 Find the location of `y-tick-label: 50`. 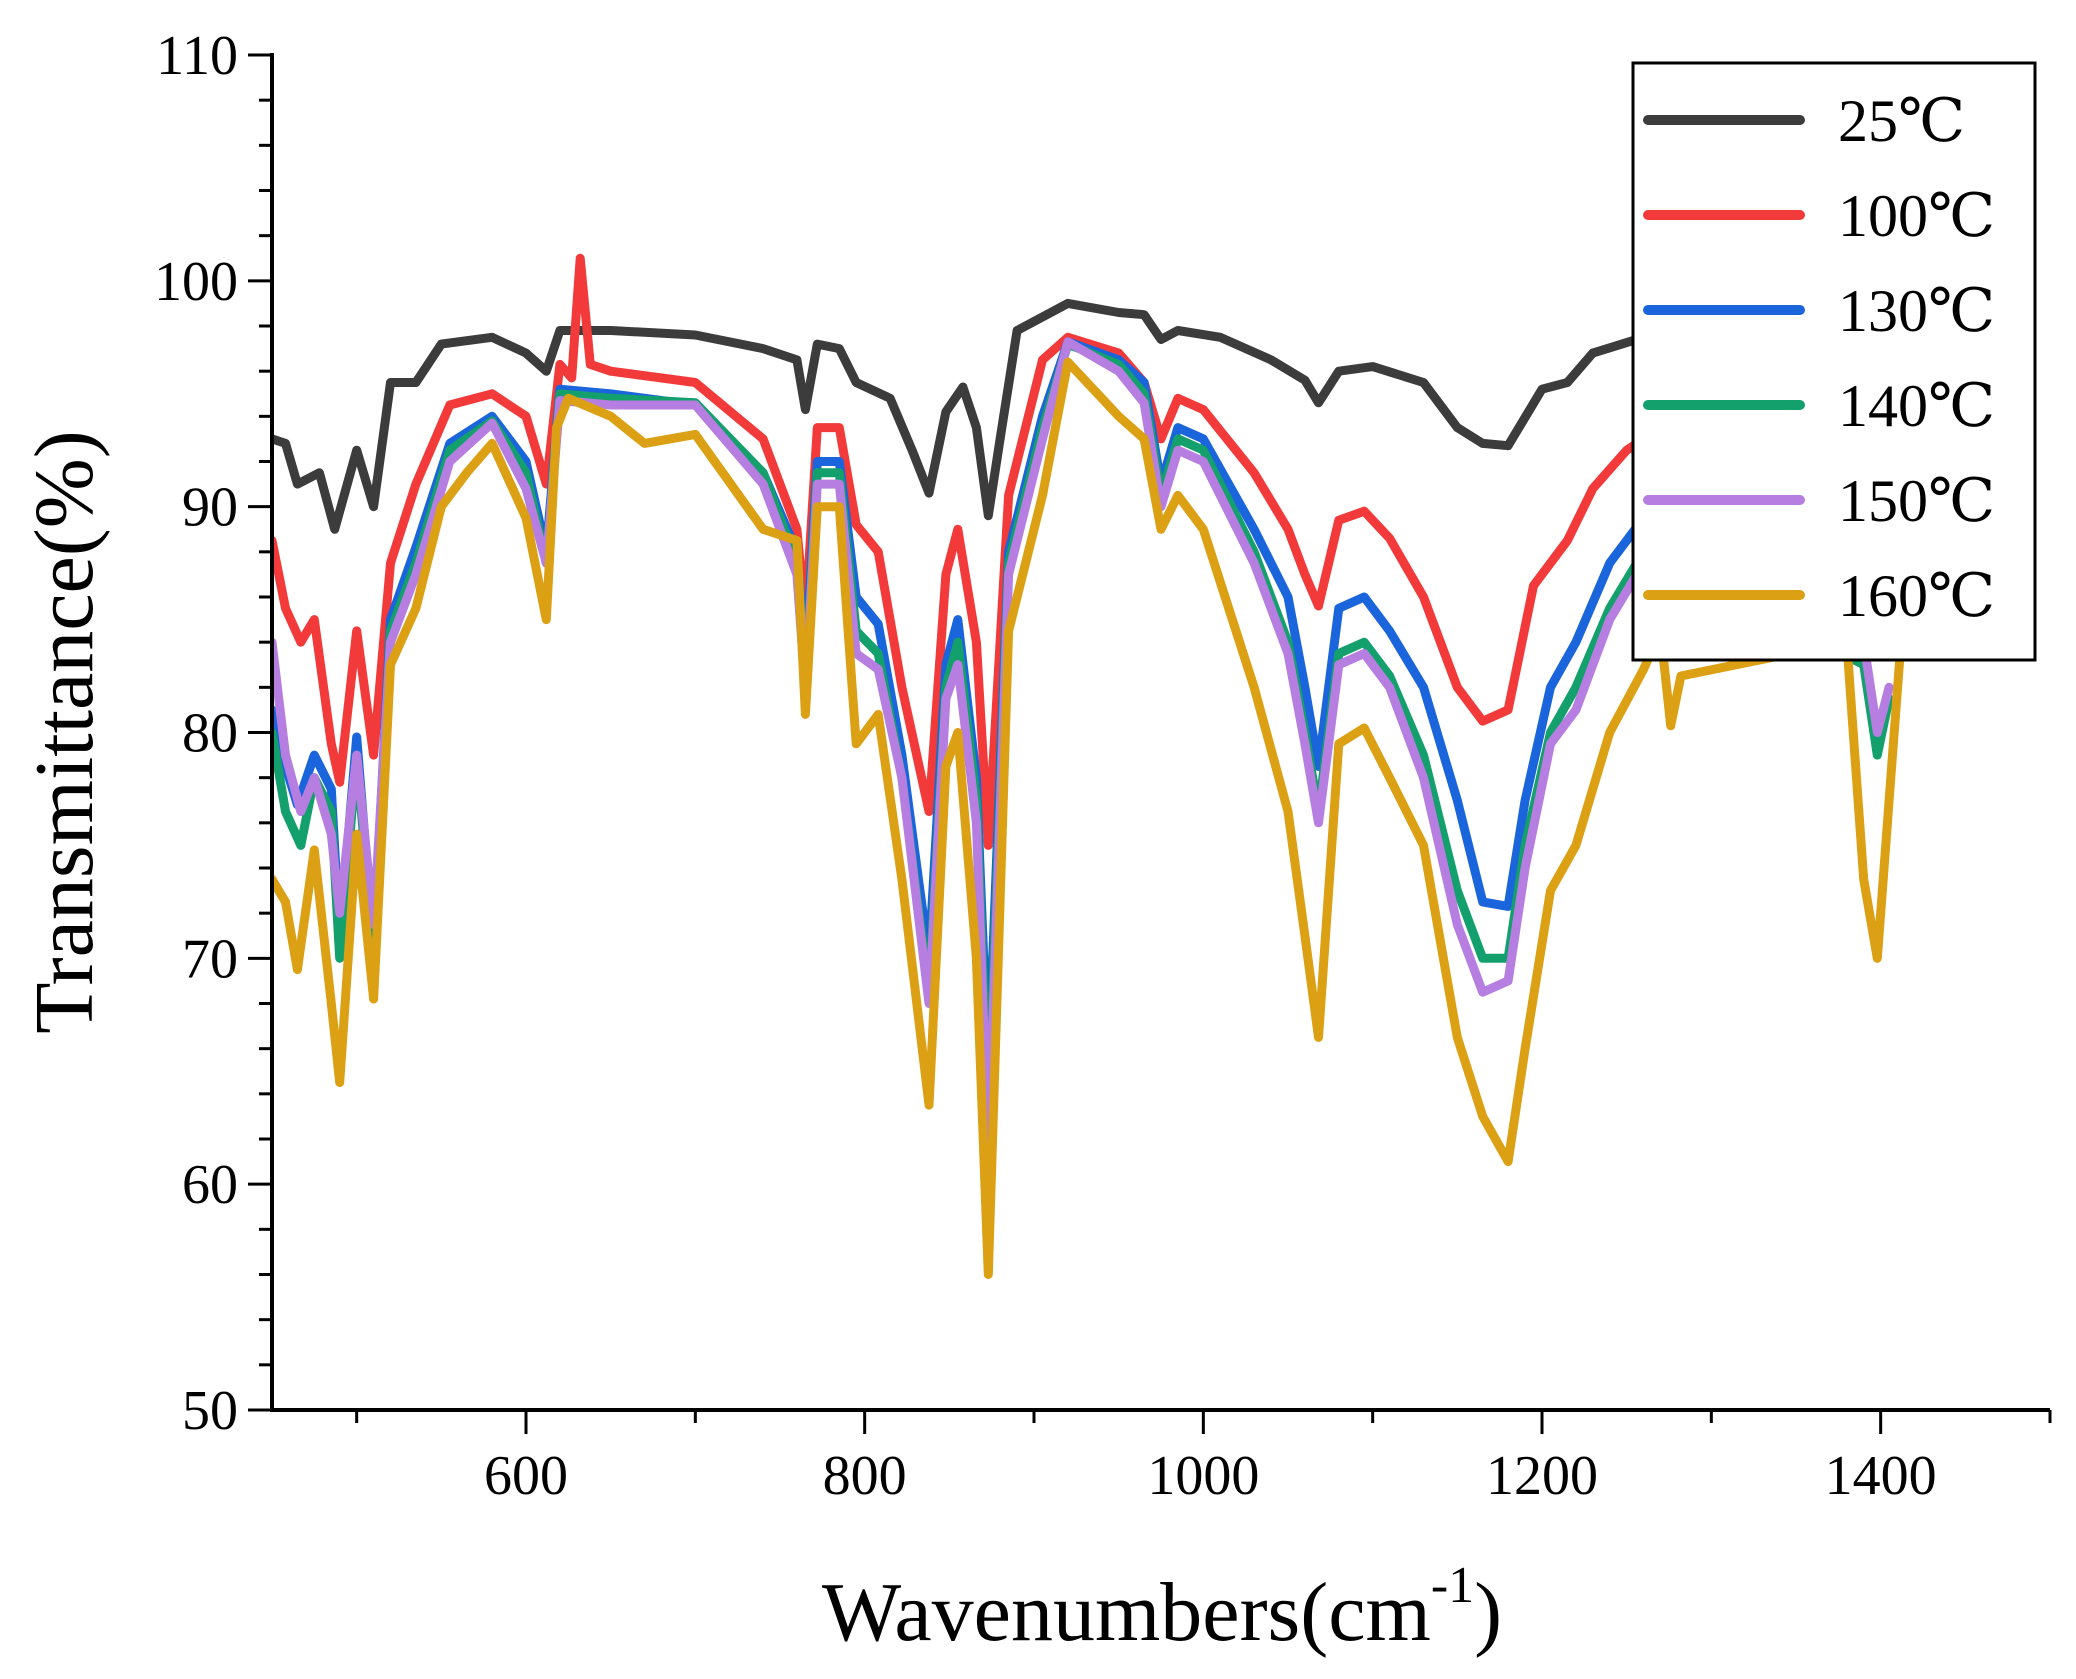

y-tick-label: 50 is located at coordinates (210, 1411).